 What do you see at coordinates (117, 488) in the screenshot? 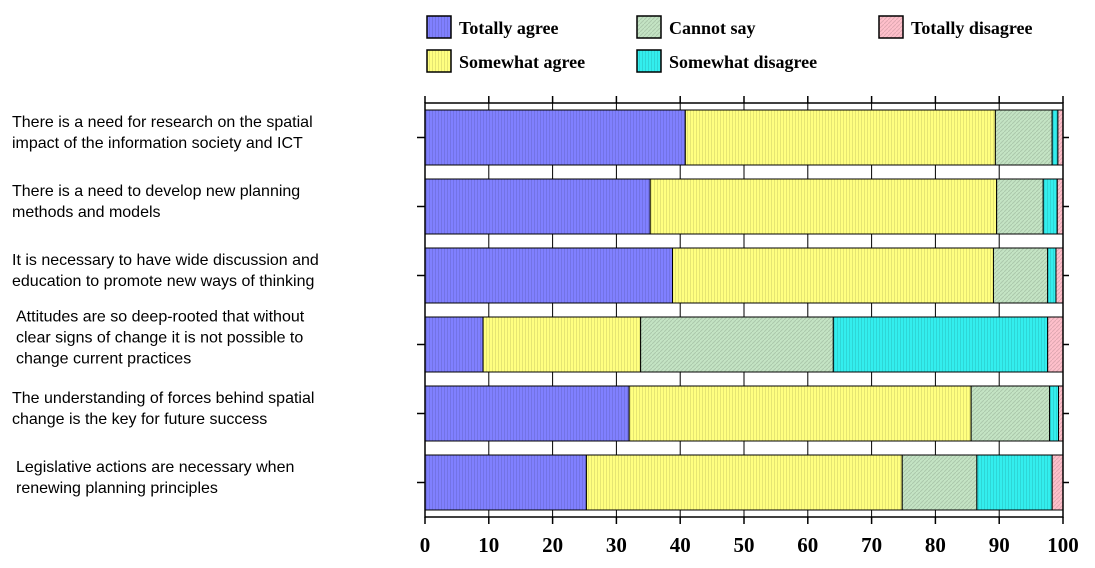
I see `category-label-6-line-2: renewing planning principles` at bounding box center [117, 488].